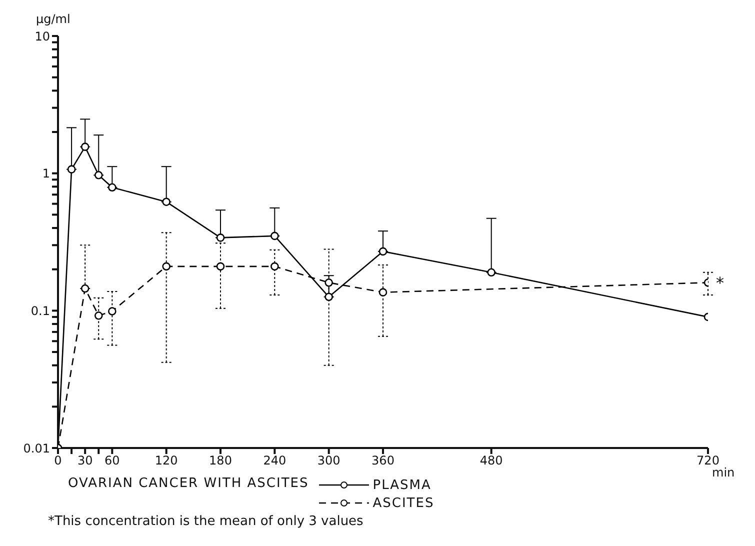  What do you see at coordinates (206, 521) in the screenshot?
I see `text: *This concentration is the mean of only 3 values` at bounding box center [206, 521].